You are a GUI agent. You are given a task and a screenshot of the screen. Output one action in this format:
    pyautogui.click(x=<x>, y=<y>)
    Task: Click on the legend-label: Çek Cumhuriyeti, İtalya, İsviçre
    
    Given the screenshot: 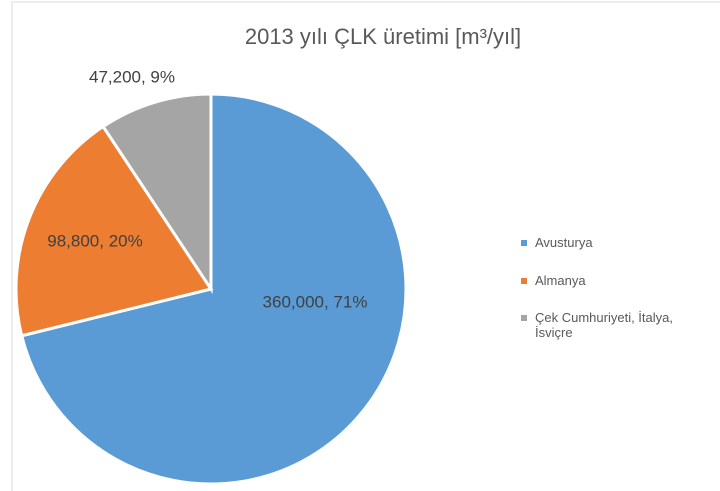 What is the action you would take?
    pyautogui.click(x=604, y=325)
    